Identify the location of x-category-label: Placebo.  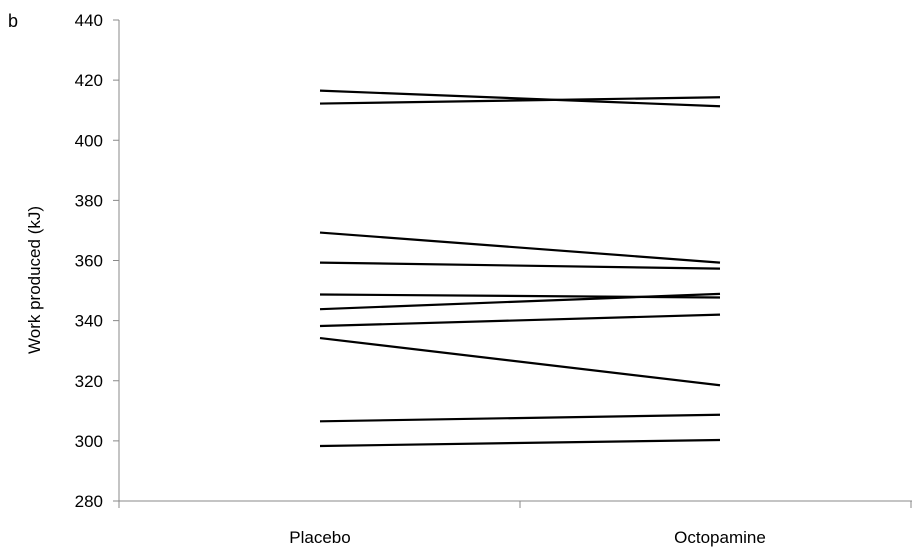
(319, 537).